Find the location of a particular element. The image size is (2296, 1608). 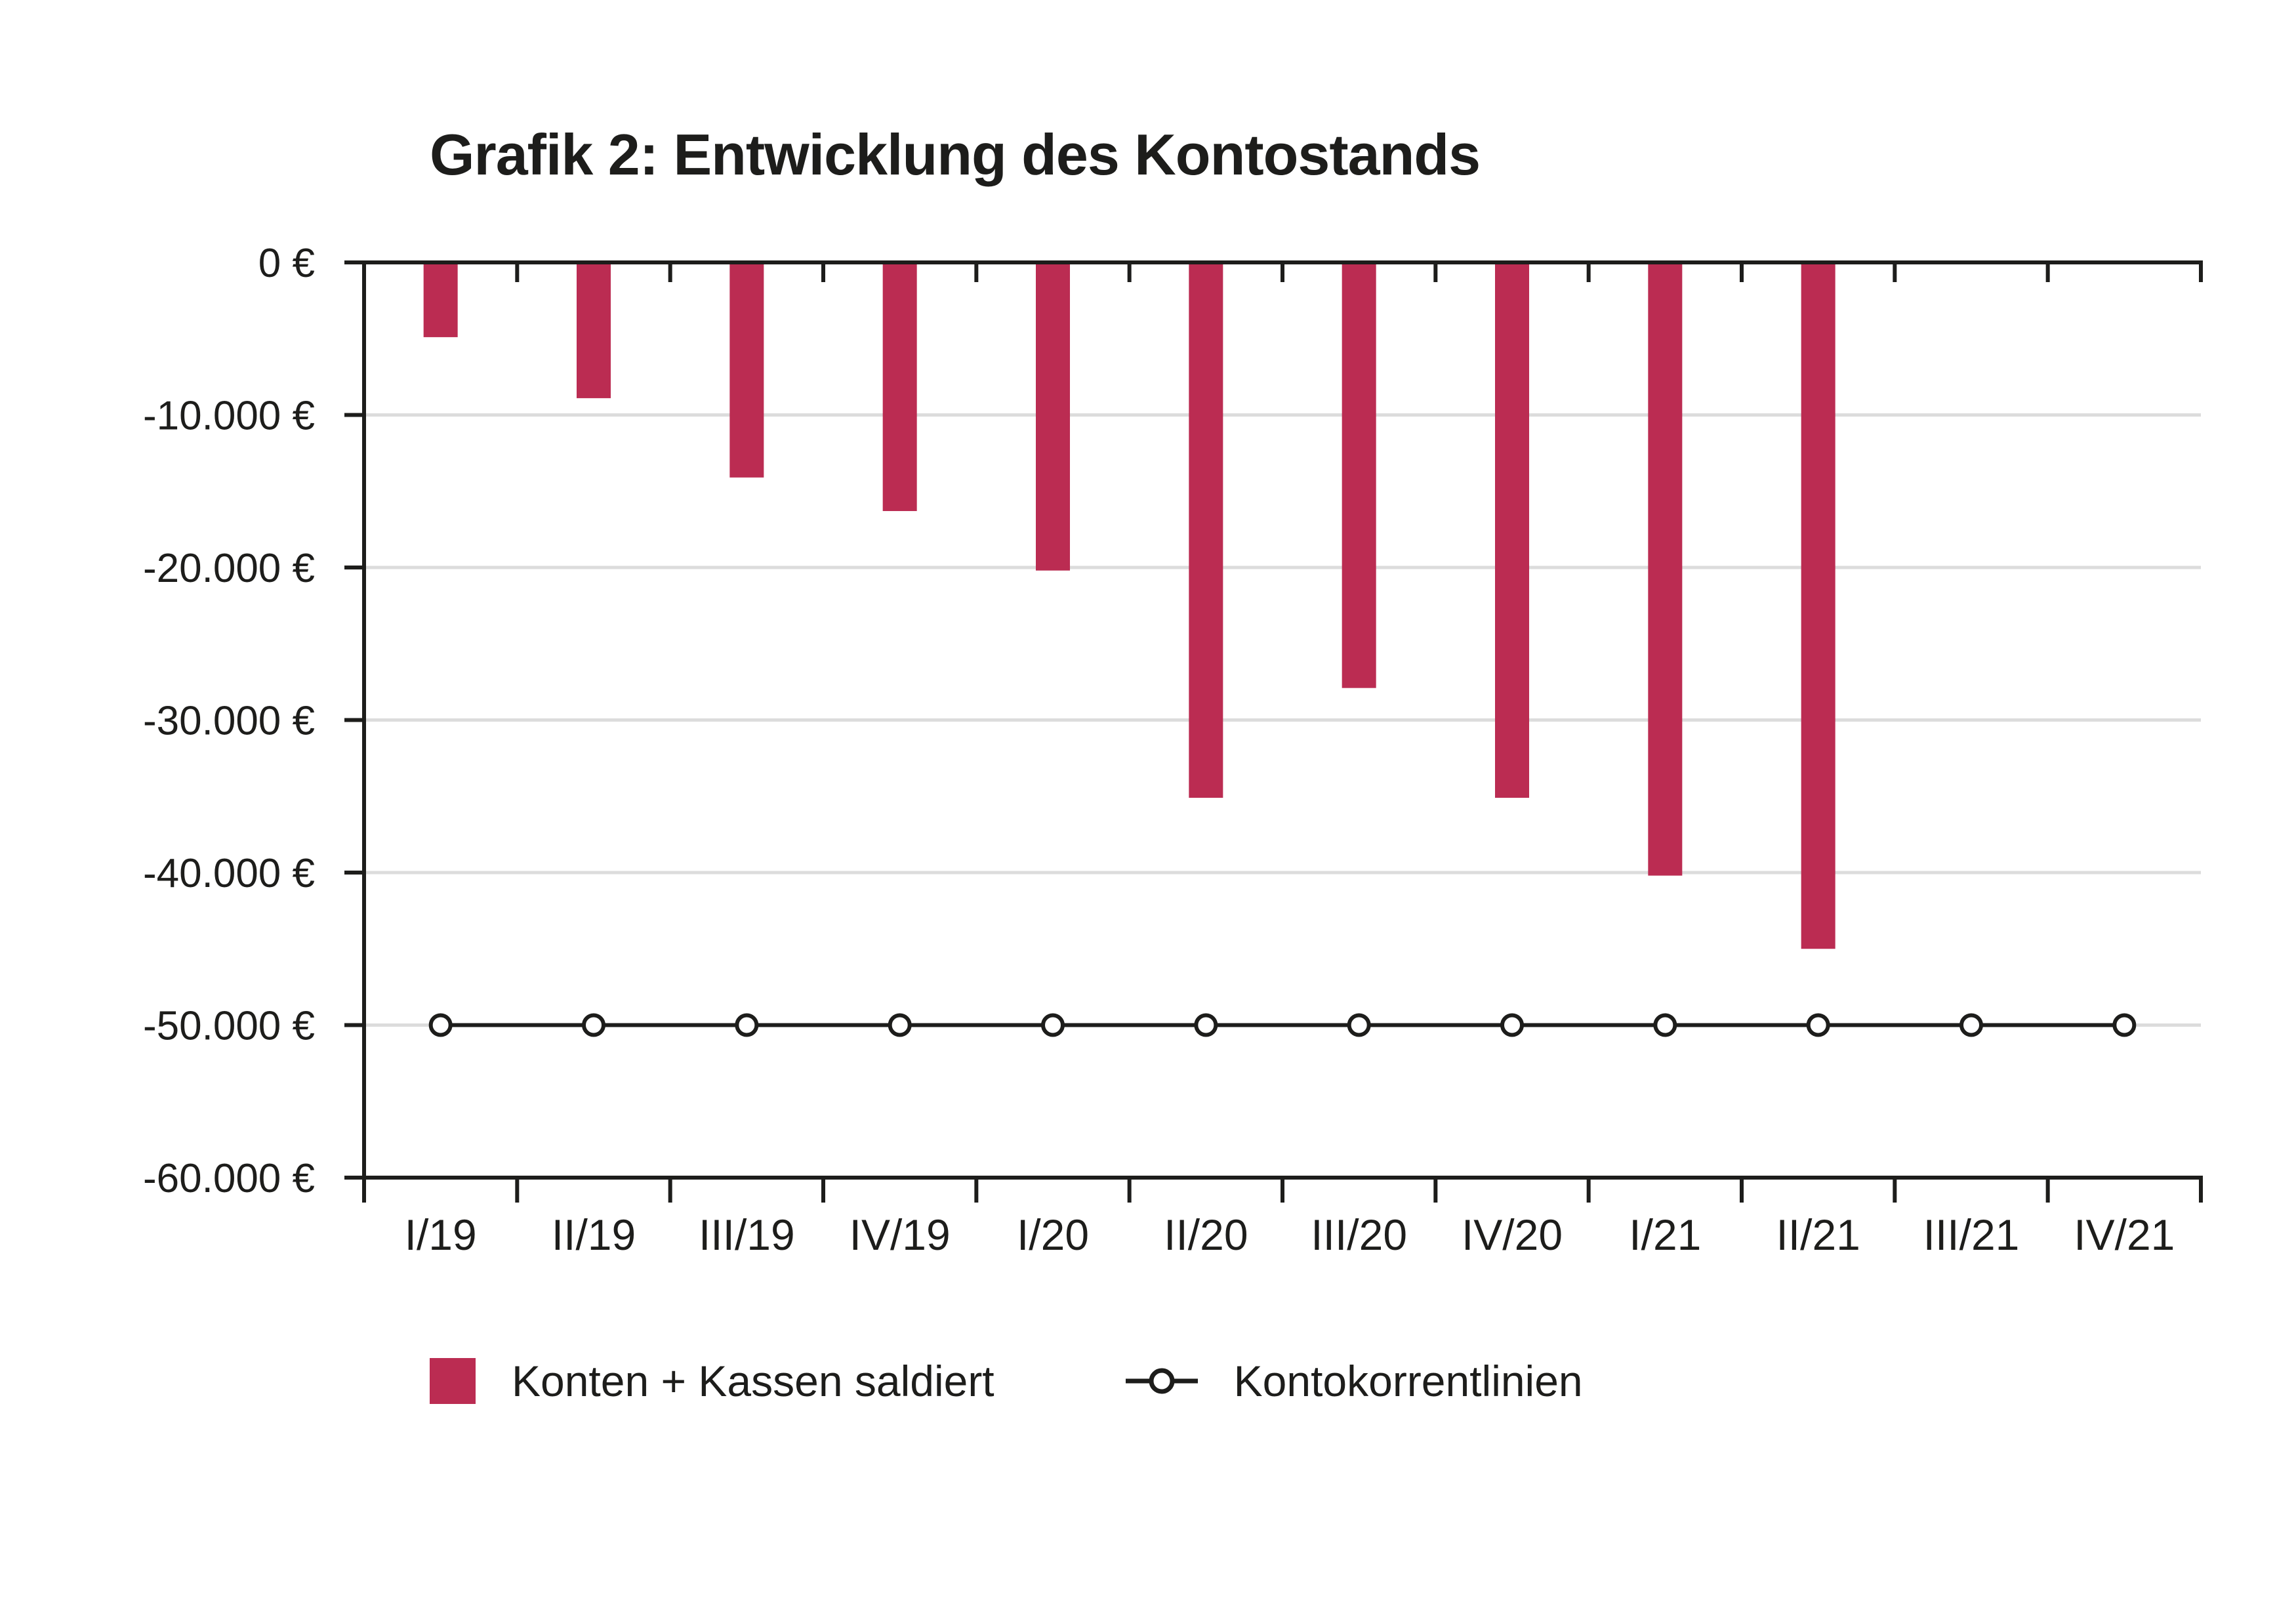

x-tick-label-II/20: II/20 is located at coordinates (1206, 1234).